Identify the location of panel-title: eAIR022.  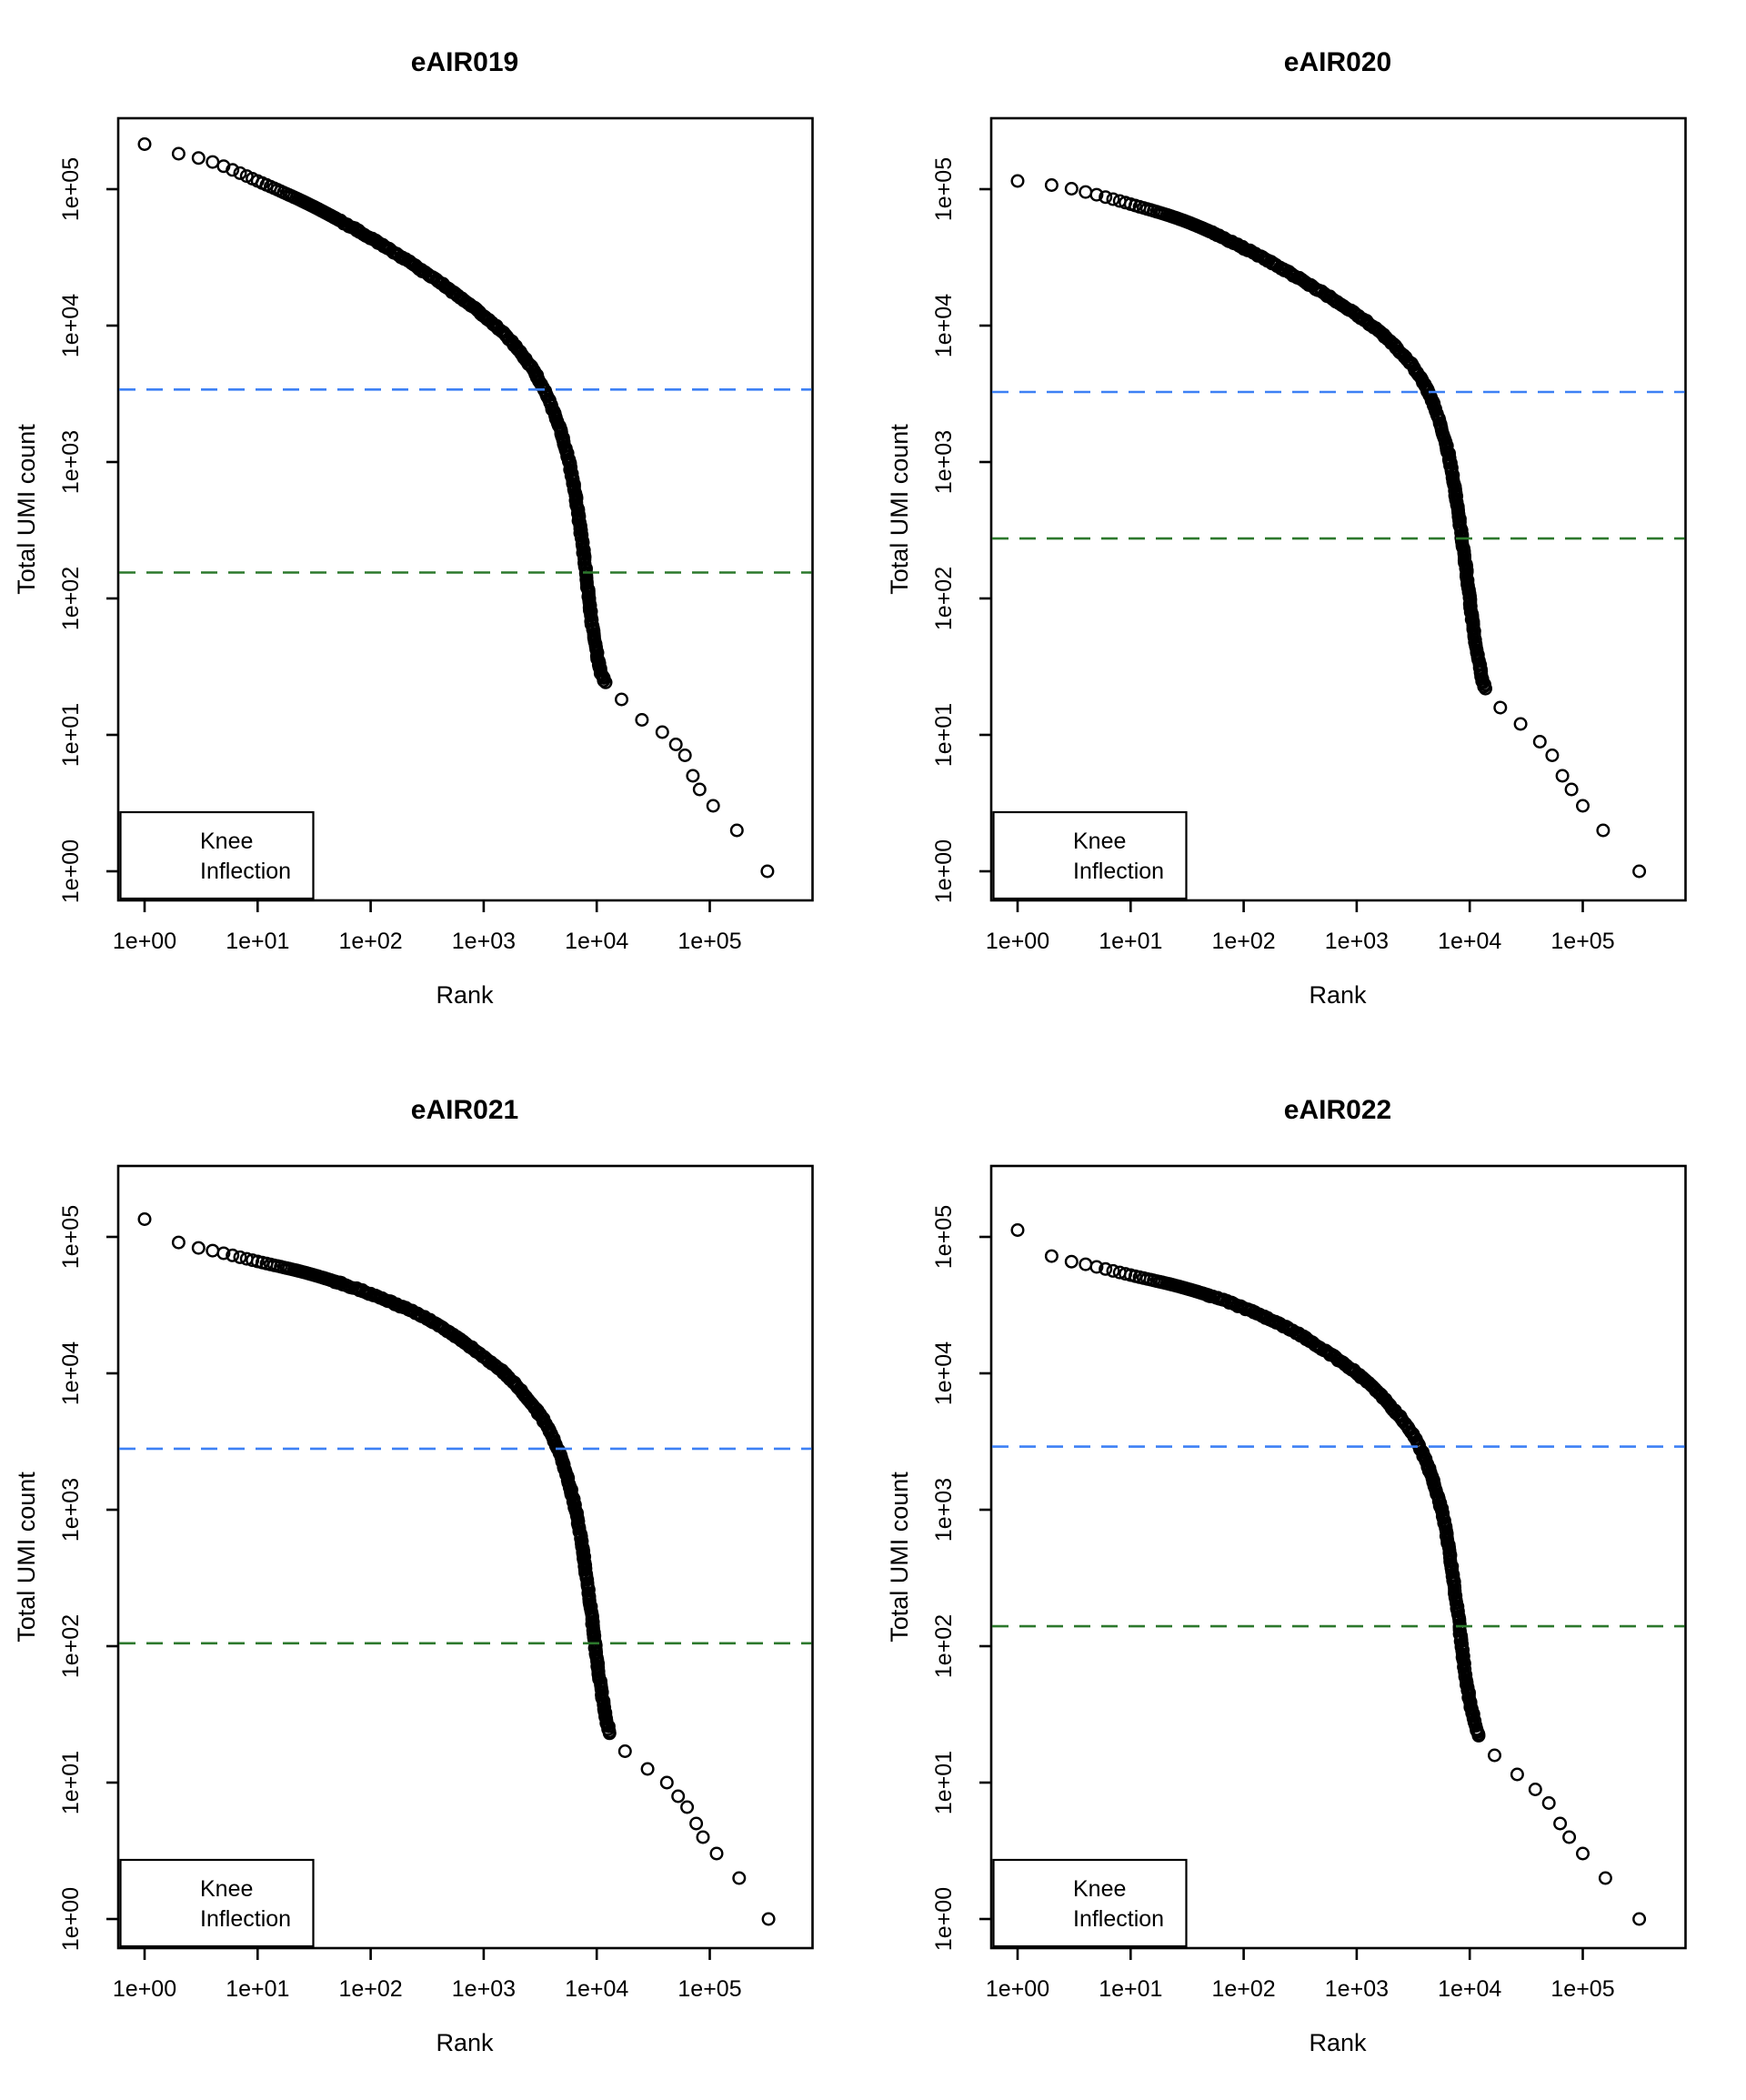
(1338, 1110).